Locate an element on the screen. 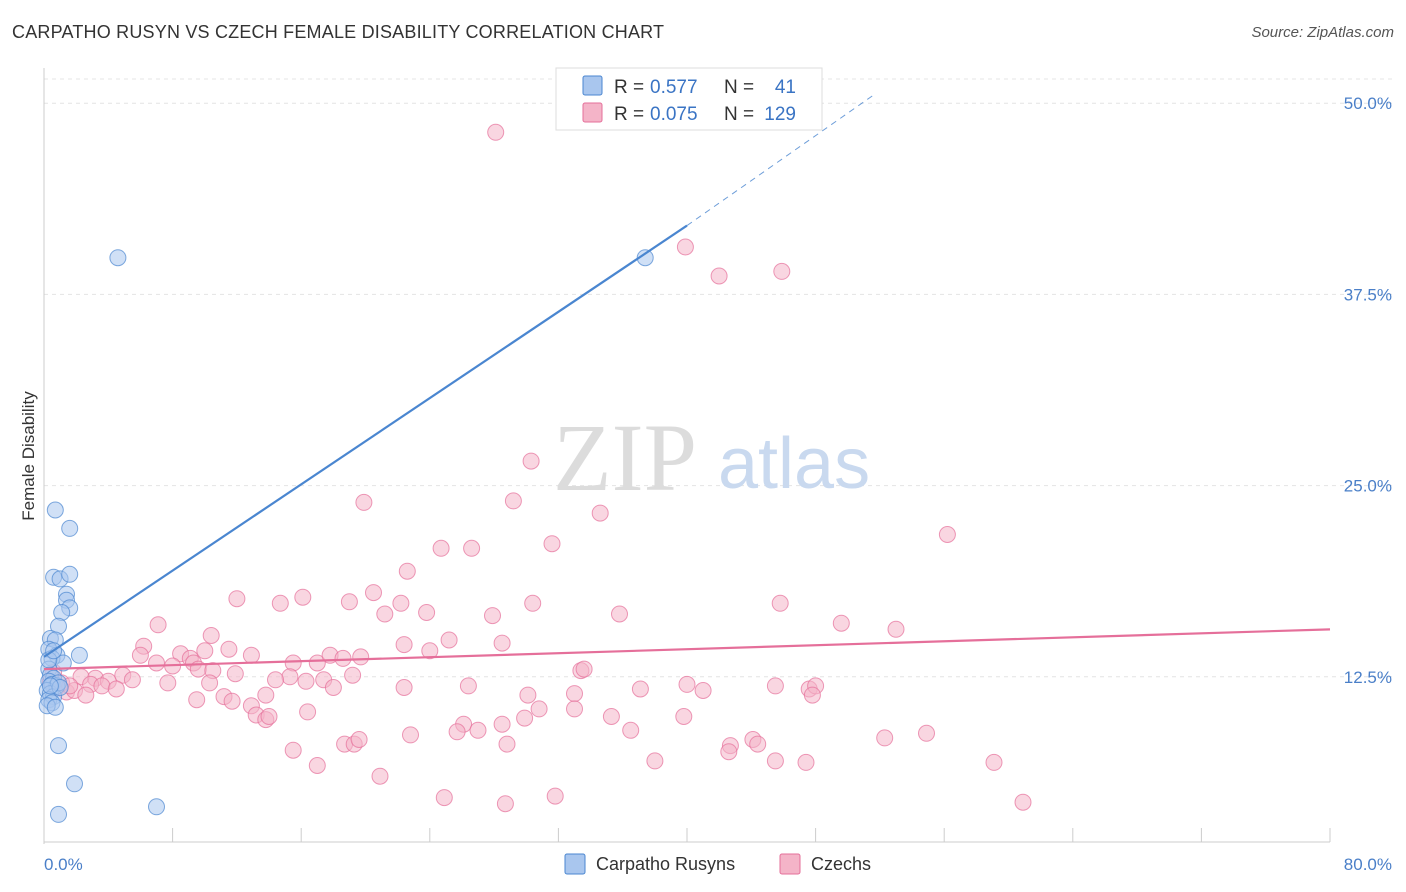 The width and height of the screenshot is (1406, 892). y-tick-label: 12.5% is located at coordinates (1368, 677).